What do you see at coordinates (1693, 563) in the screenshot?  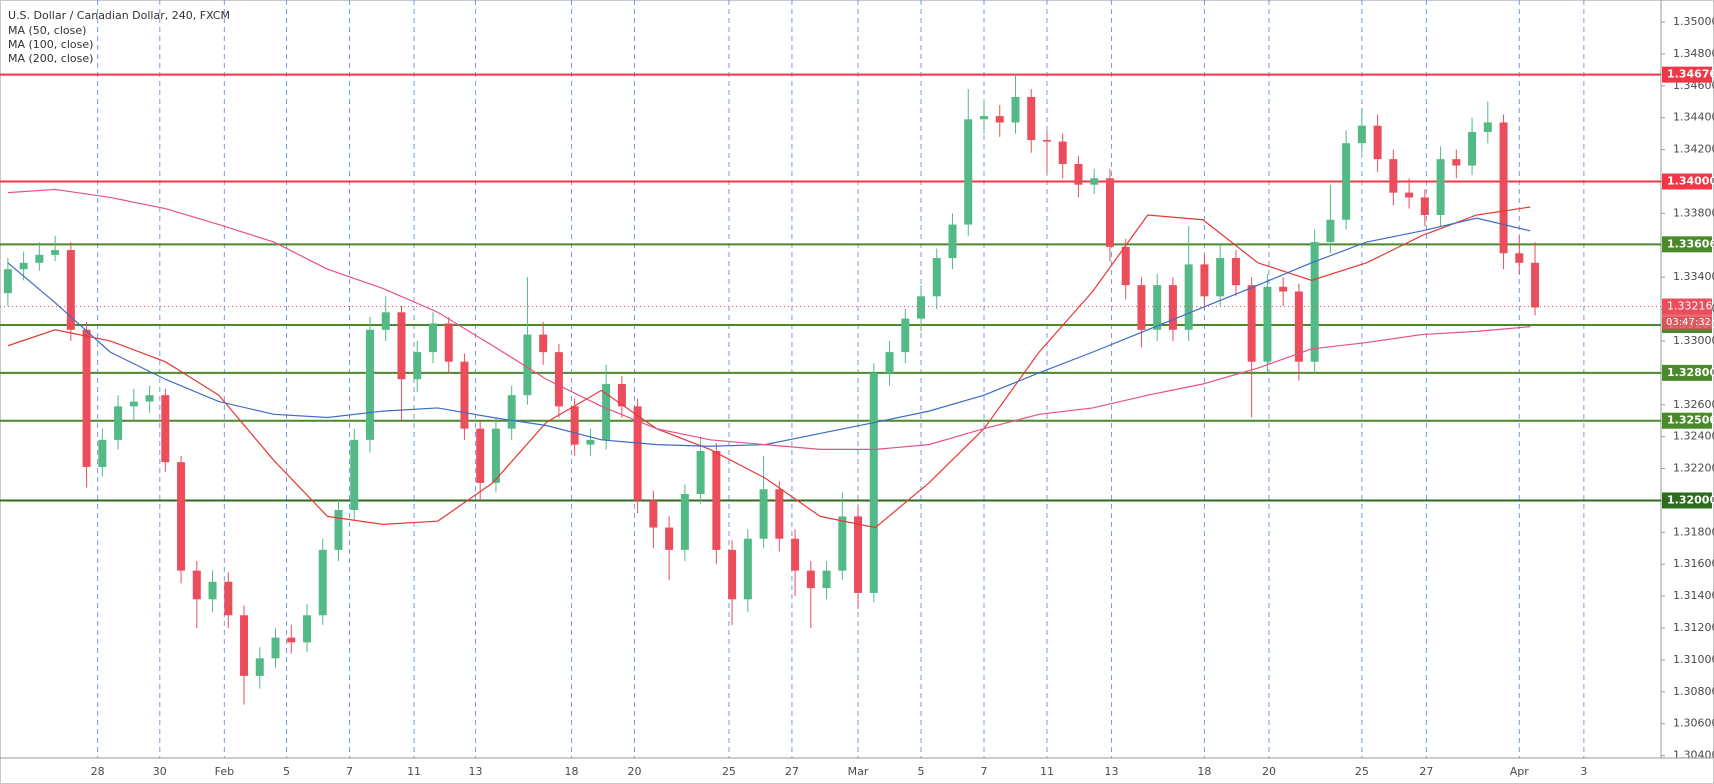 I see `y-tick-label: 1.31600` at bounding box center [1693, 563].